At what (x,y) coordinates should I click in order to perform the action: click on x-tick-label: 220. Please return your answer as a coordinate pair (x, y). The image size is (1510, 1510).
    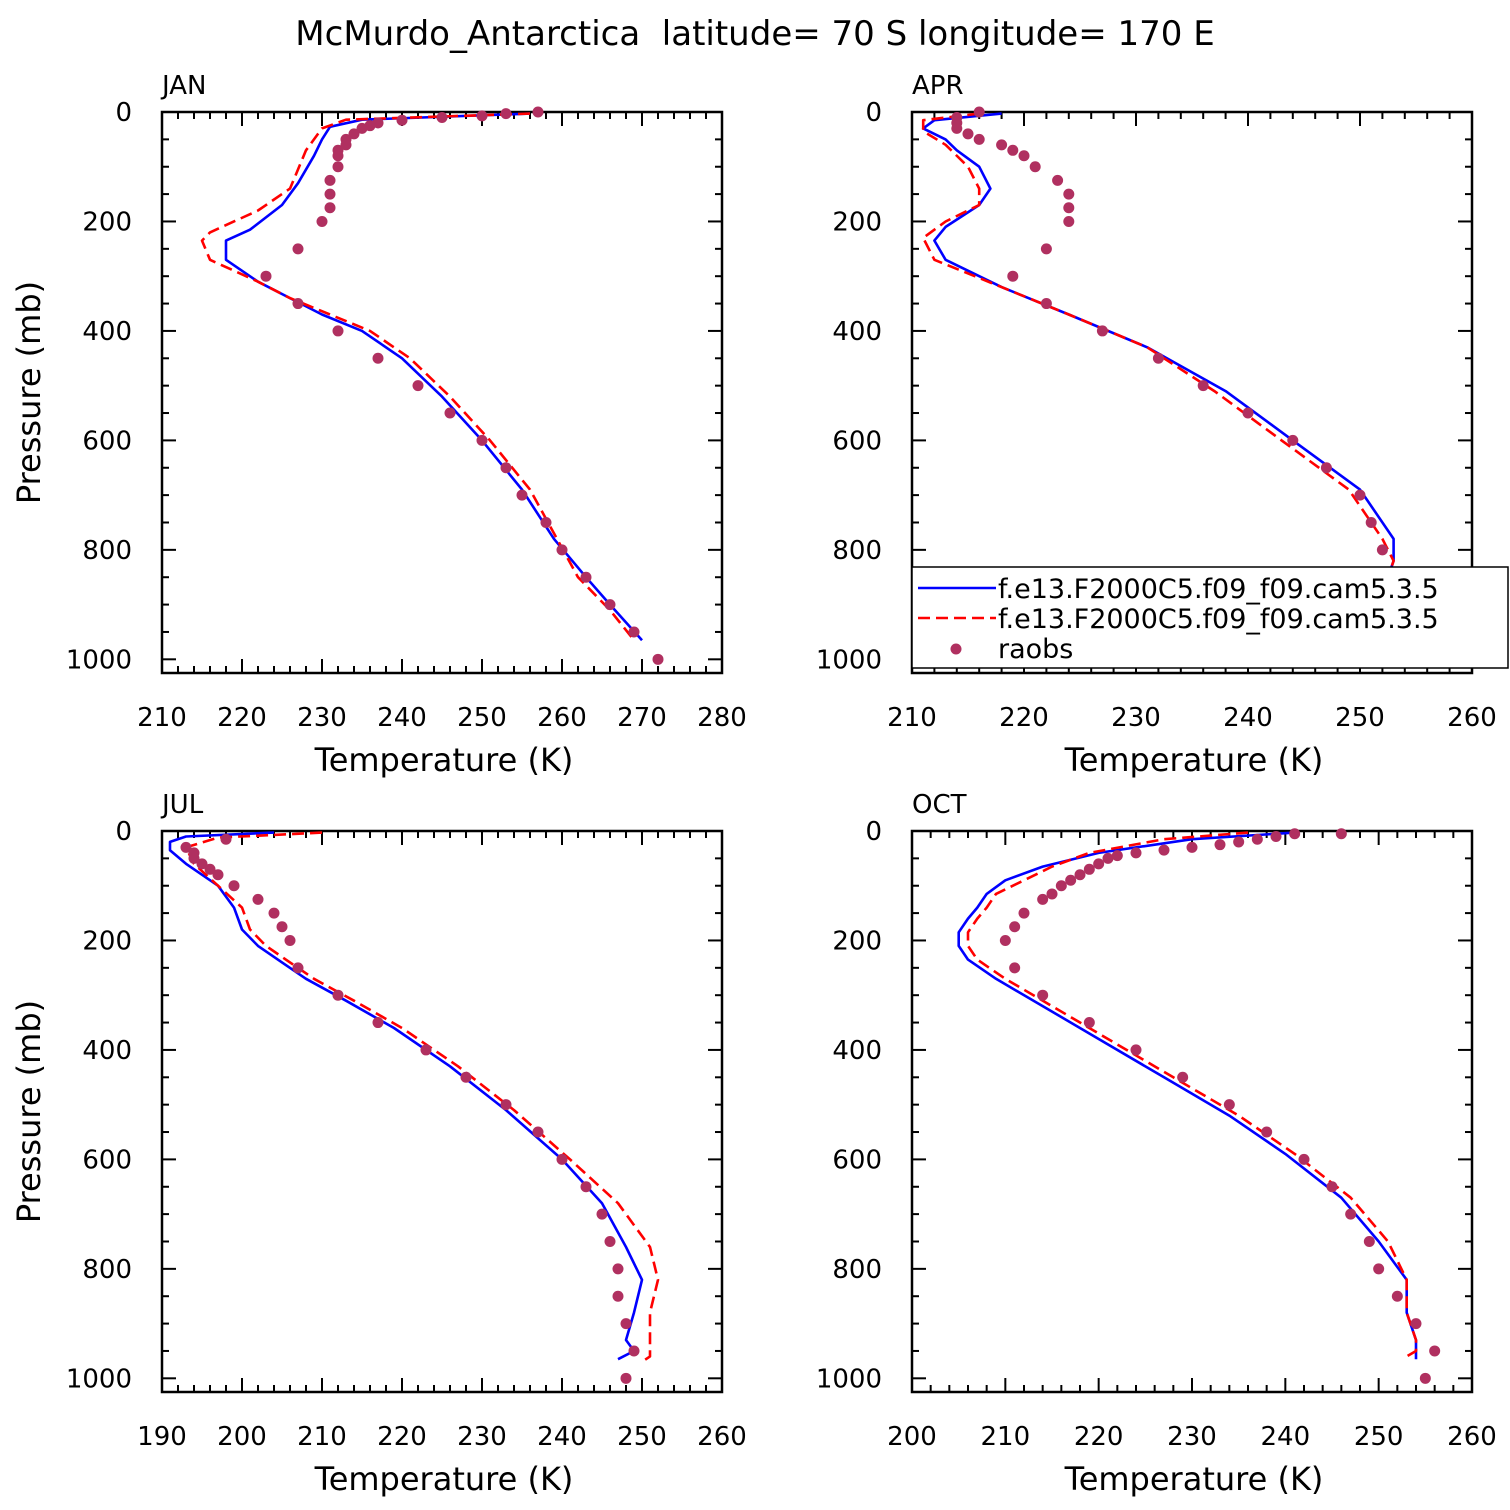
    Looking at the image, I should click on (1024, 718).